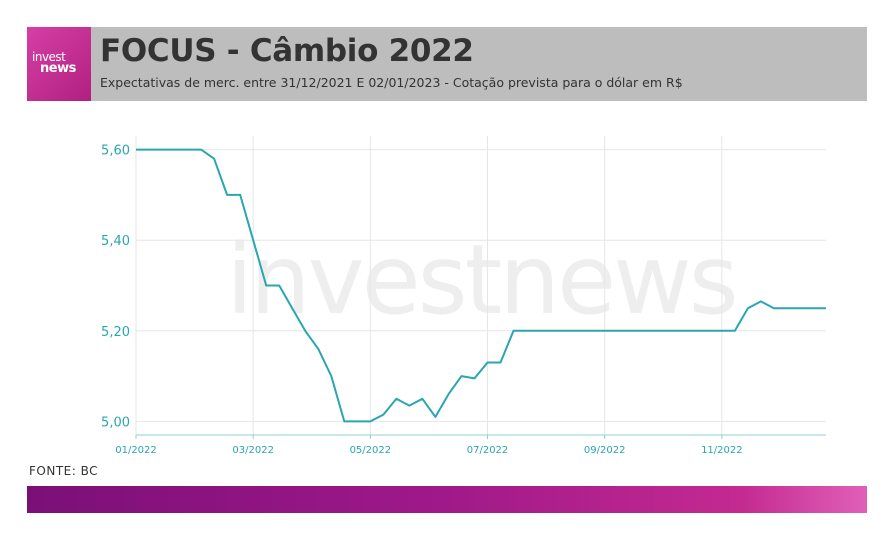  What do you see at coordinates (287, 51) in the screenshot?
I see `chart-title: FOCUS - Câmbio 2022` at bounding box center [287, 51].